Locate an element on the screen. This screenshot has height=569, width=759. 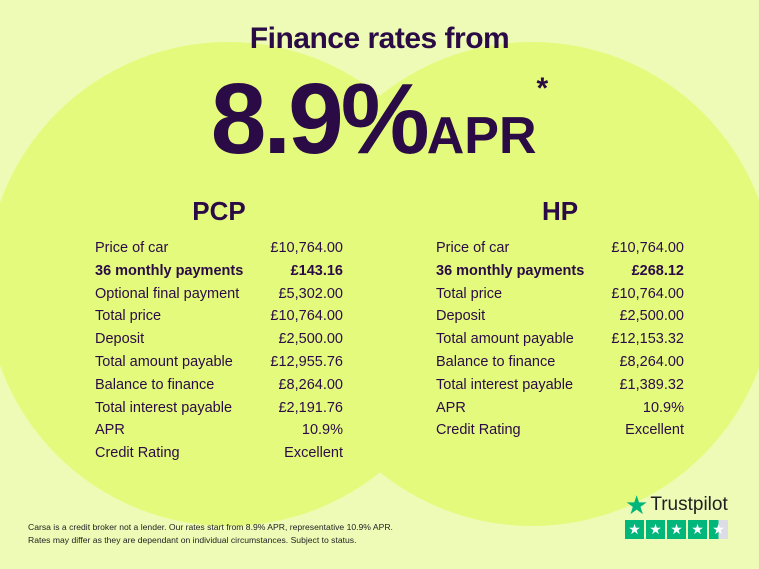
pcp-row: APR 10.9% is located at coordinates (219, 430).